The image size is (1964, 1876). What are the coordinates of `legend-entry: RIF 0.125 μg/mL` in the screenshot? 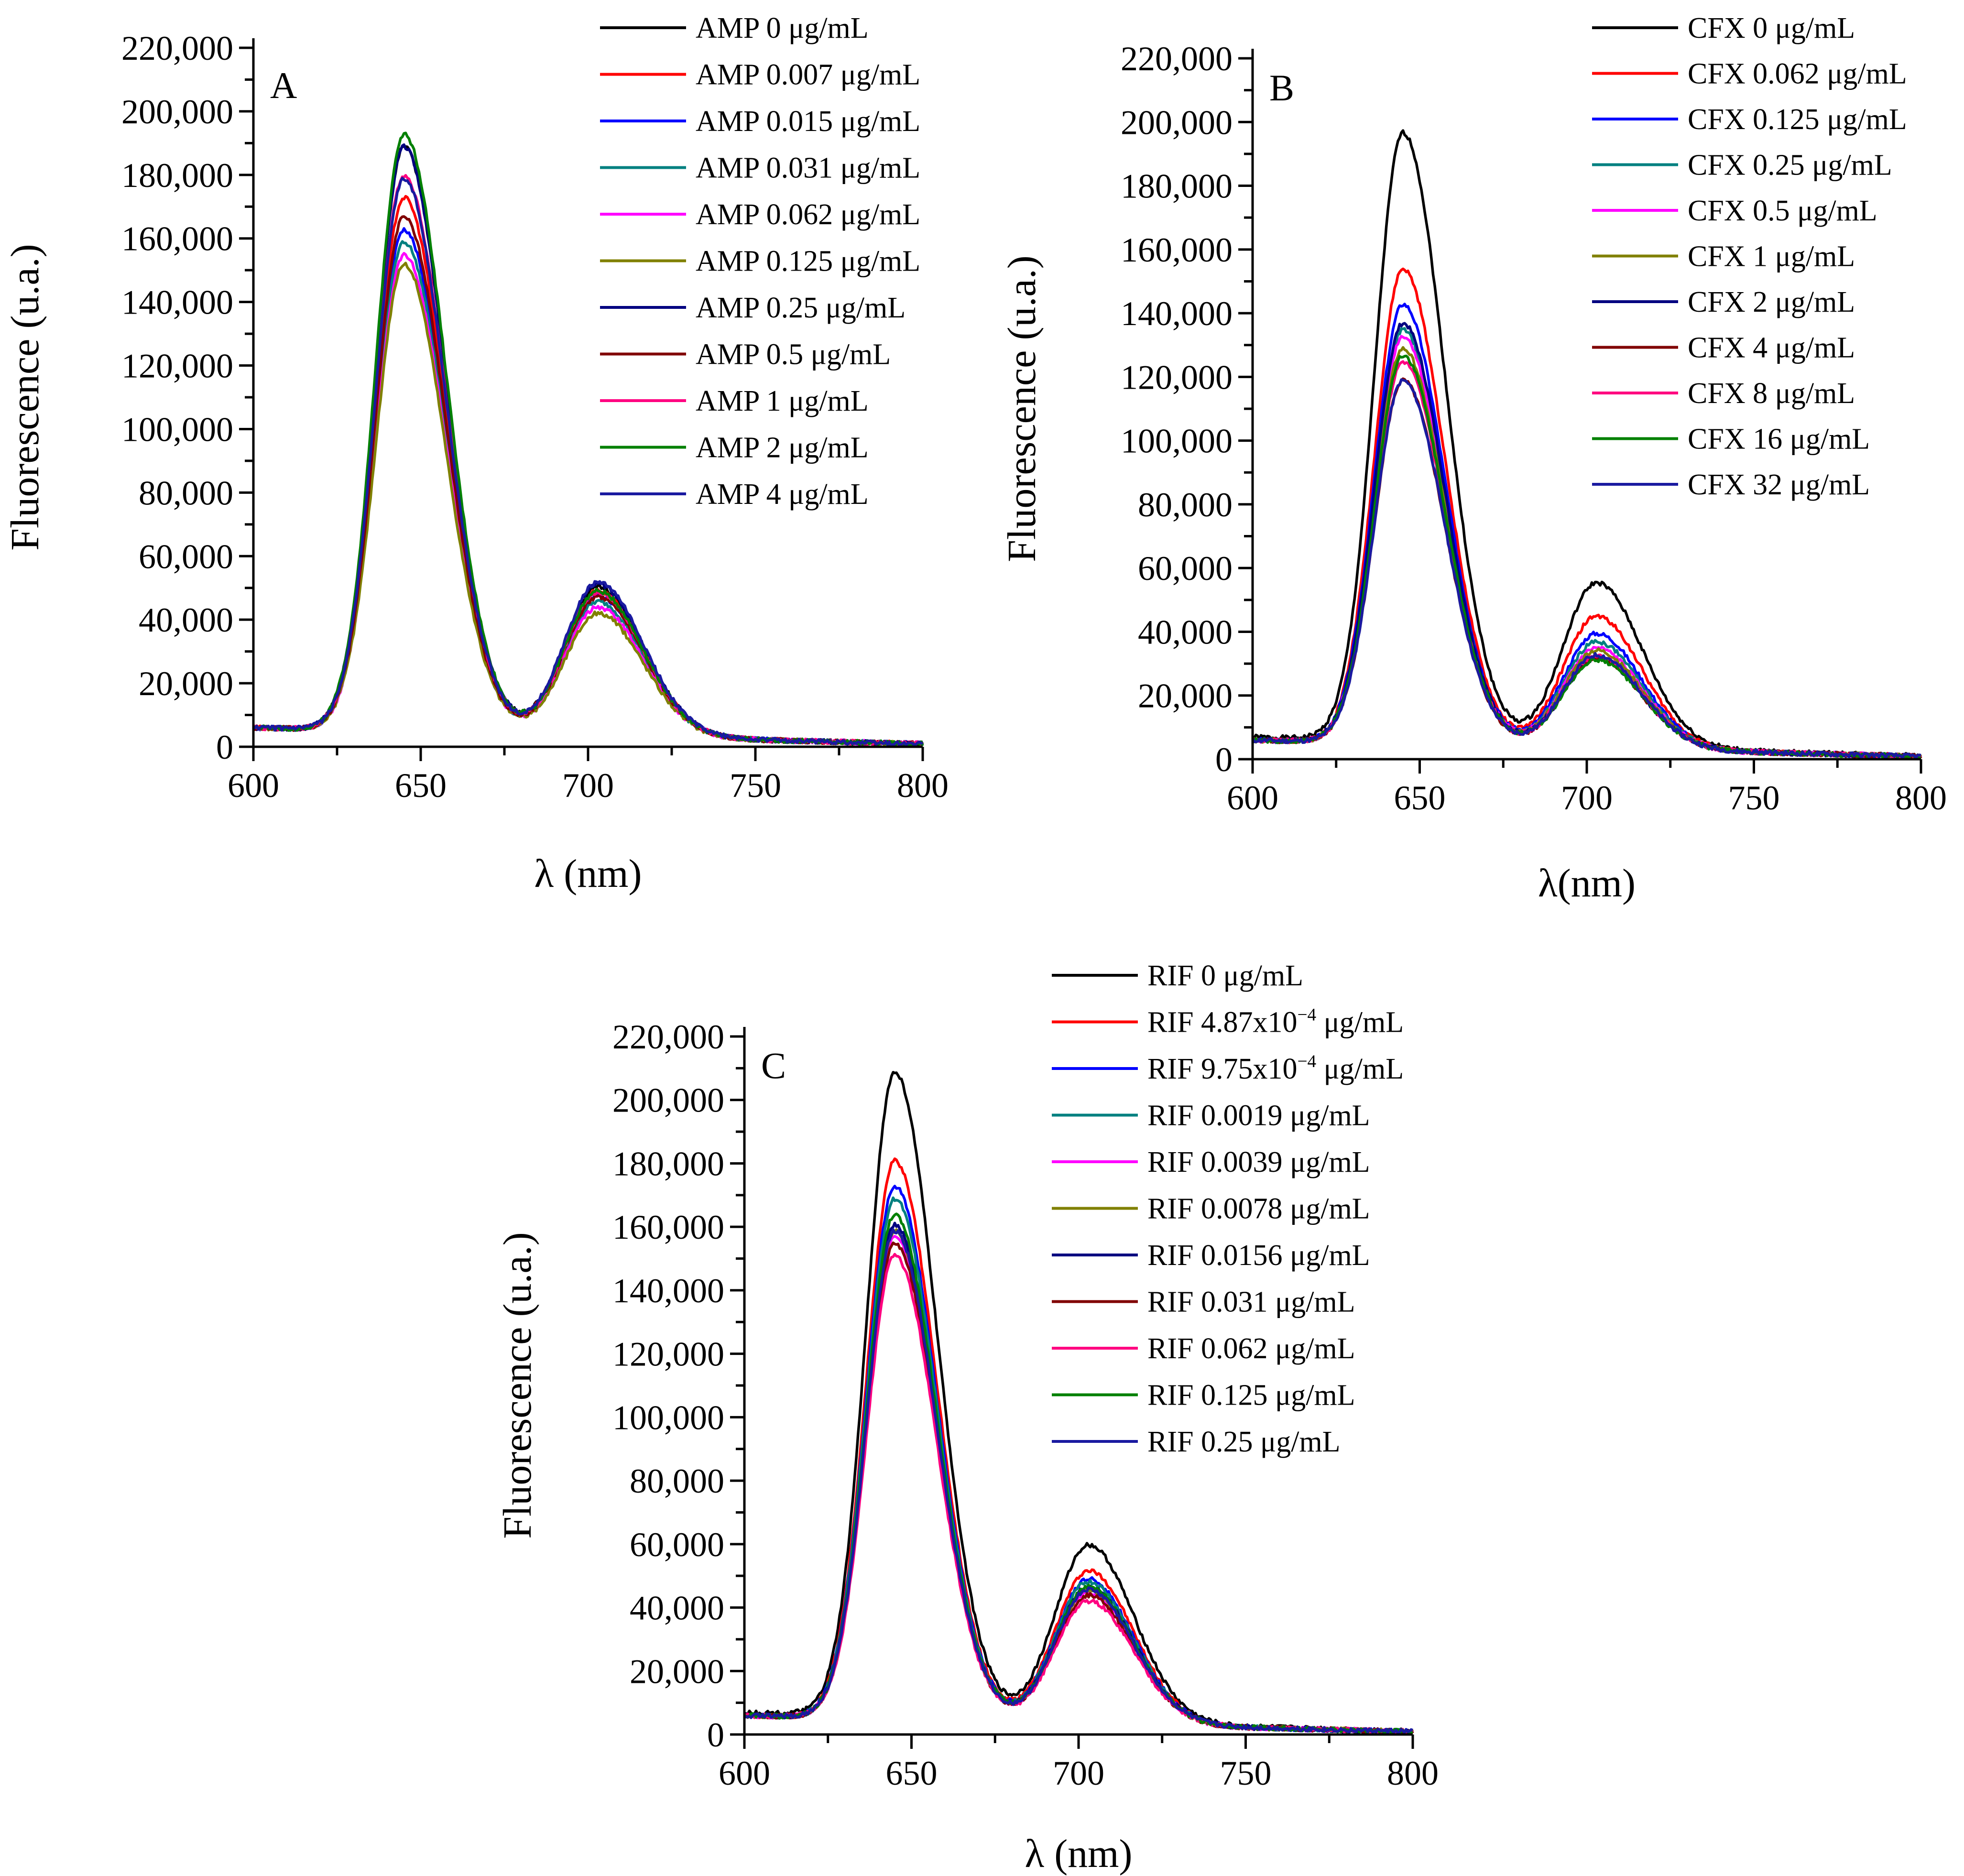 It's located at (1251, 1396).